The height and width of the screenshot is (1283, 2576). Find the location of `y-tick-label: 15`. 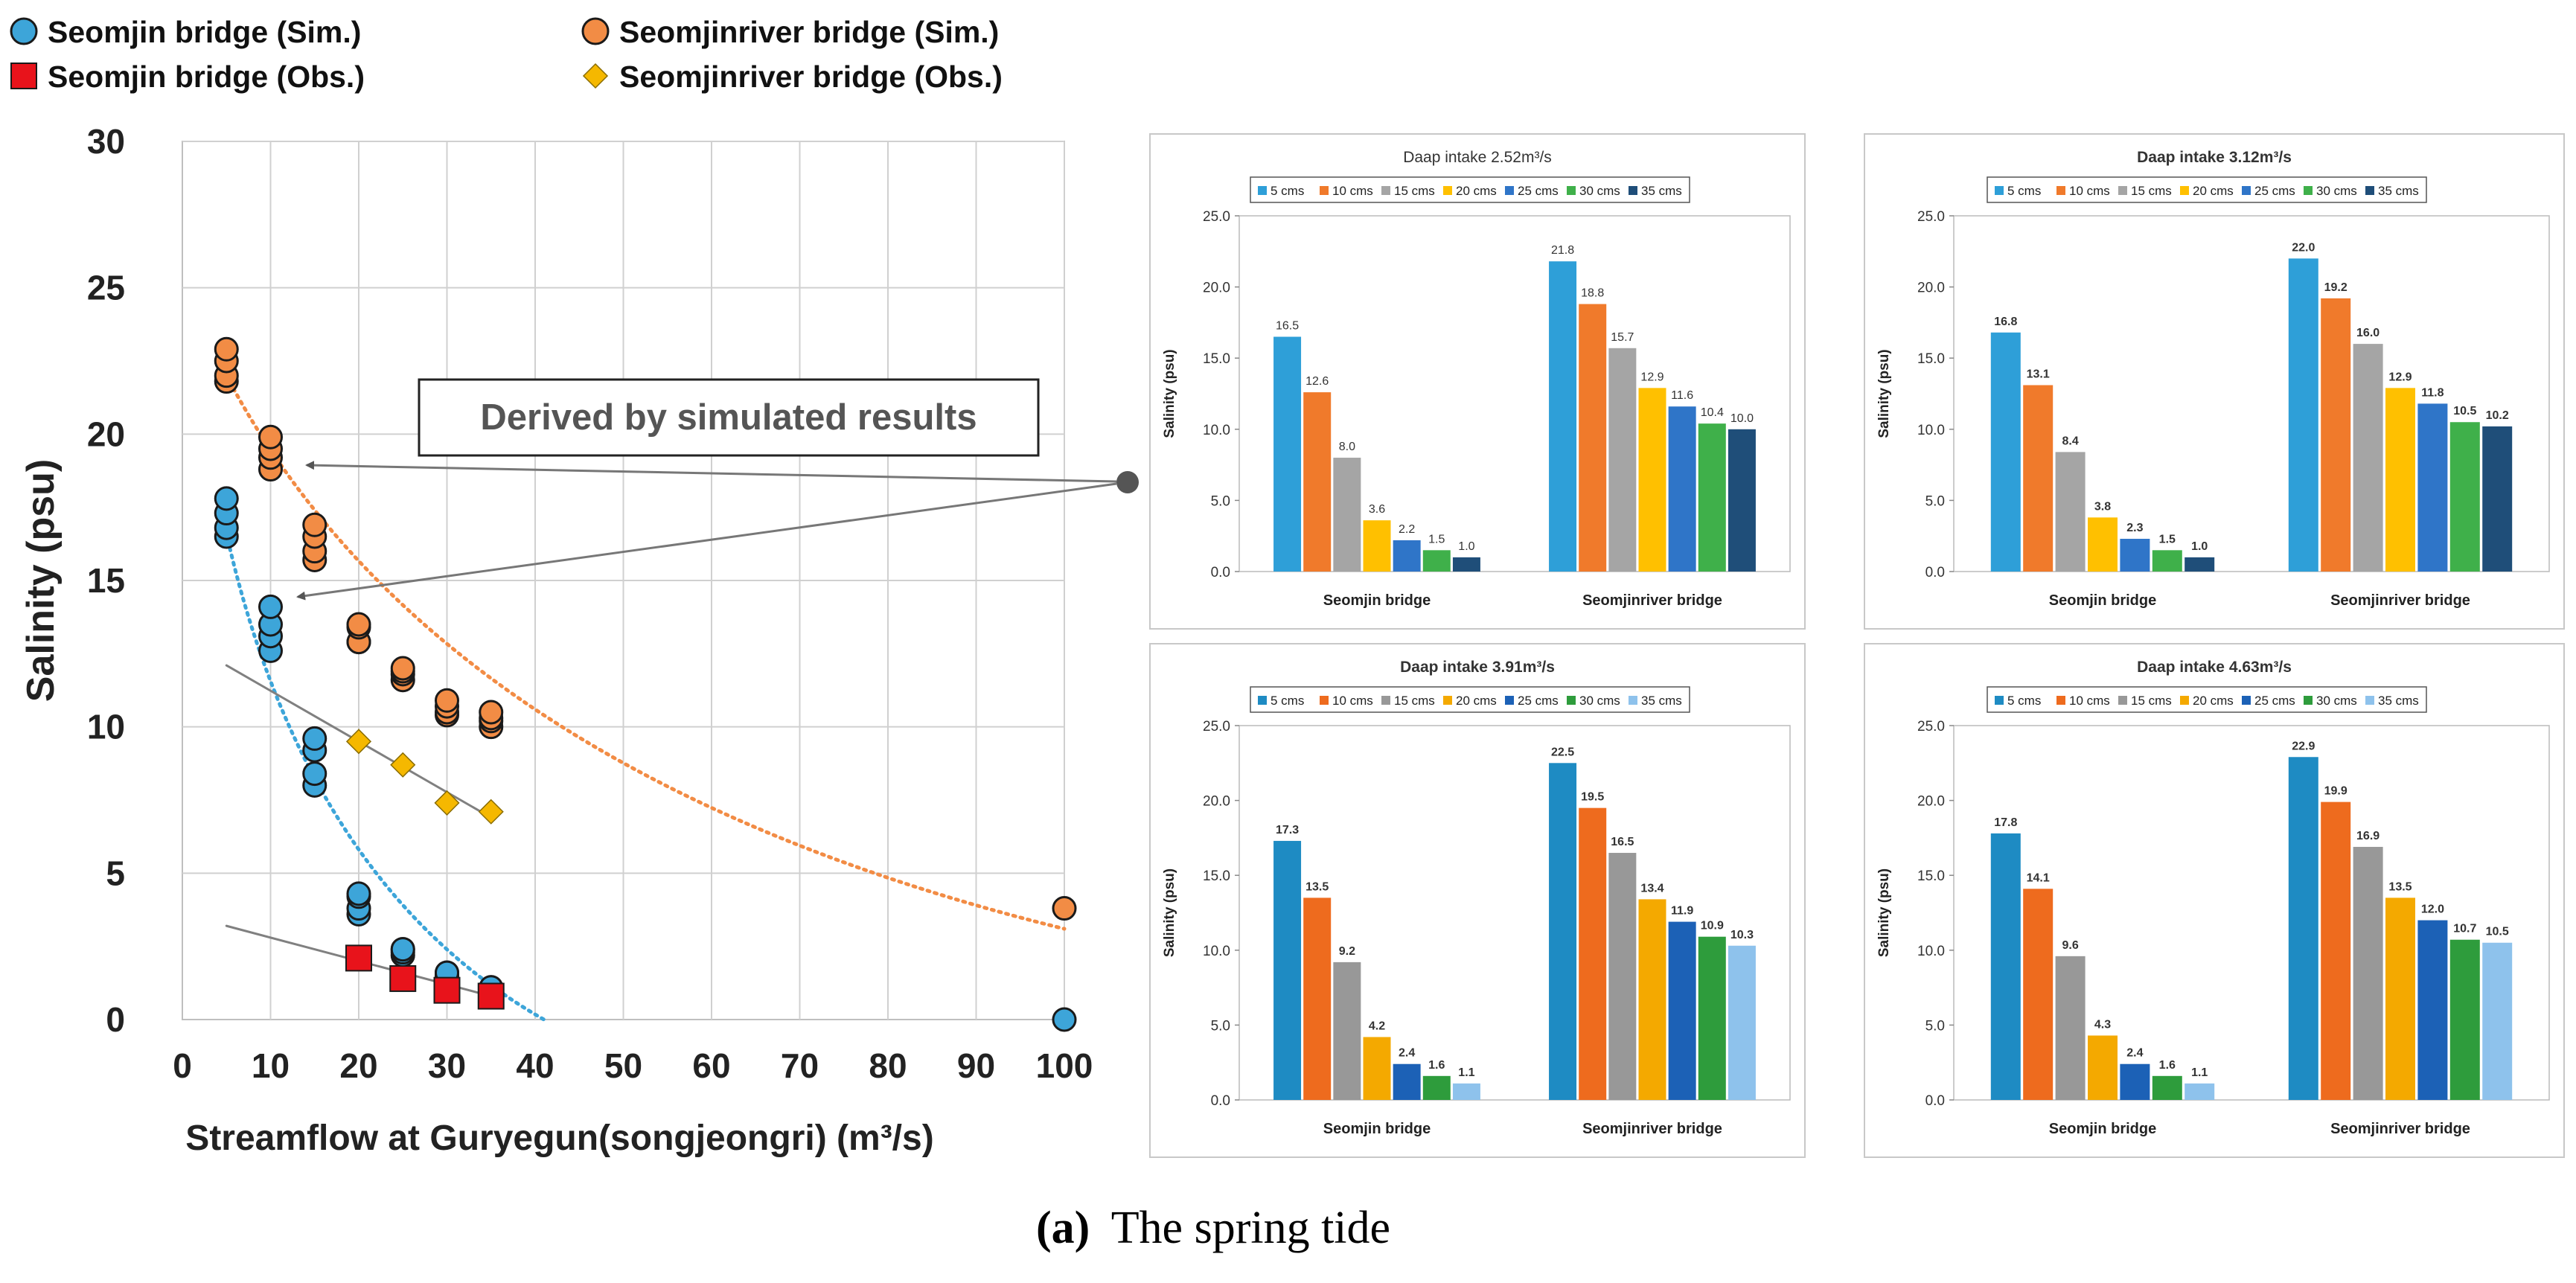

y-tick-label: 15 is located at coordinates (106, 580).